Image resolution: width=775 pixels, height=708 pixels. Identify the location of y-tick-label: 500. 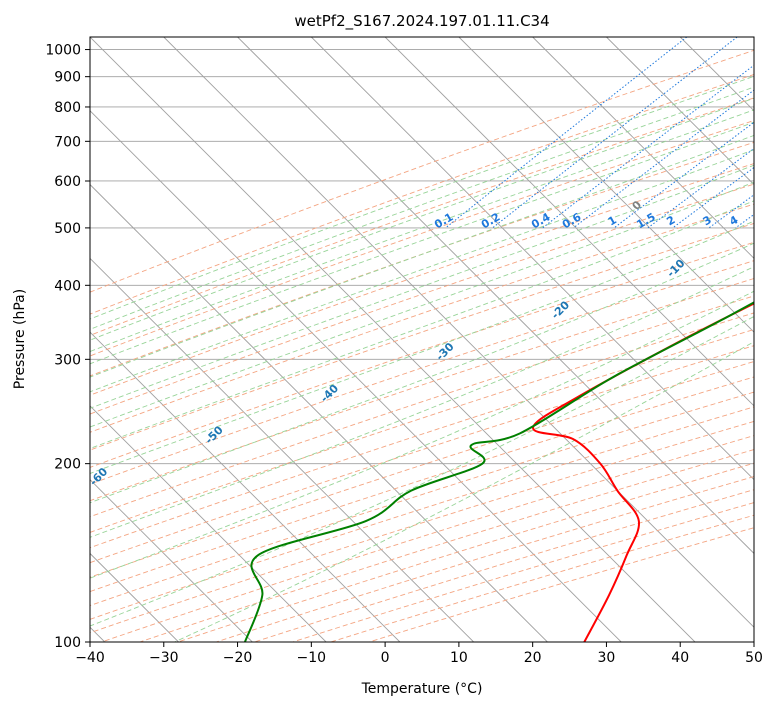
(67, 229).